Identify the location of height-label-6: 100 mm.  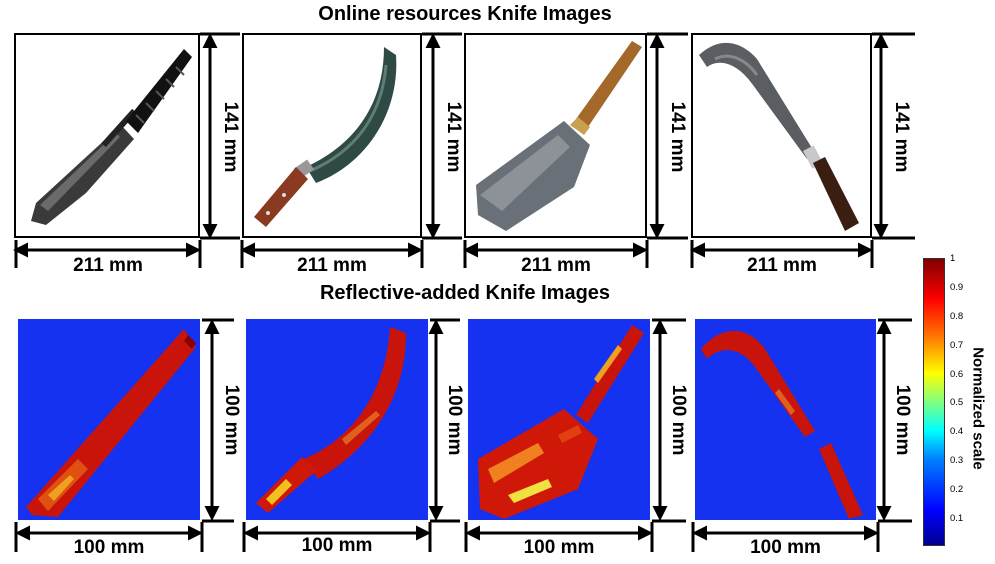
(454, 420).